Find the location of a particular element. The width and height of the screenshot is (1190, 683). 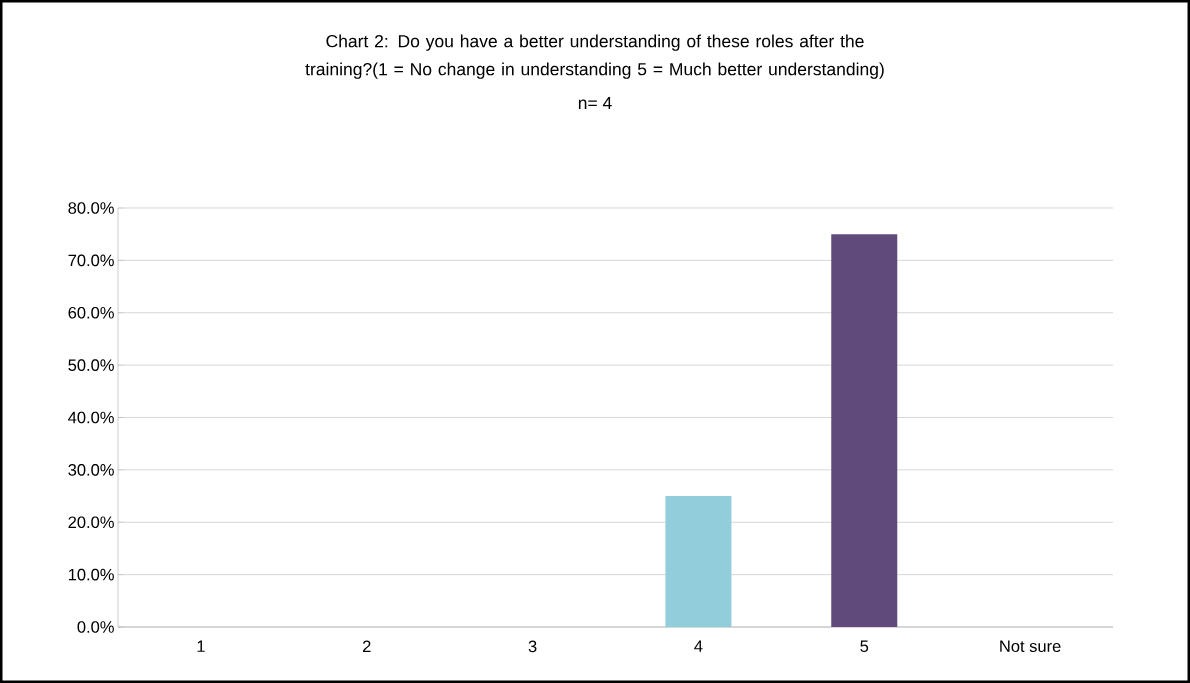

x-tick-label: Not sure is located at coordinates (1030, 646).